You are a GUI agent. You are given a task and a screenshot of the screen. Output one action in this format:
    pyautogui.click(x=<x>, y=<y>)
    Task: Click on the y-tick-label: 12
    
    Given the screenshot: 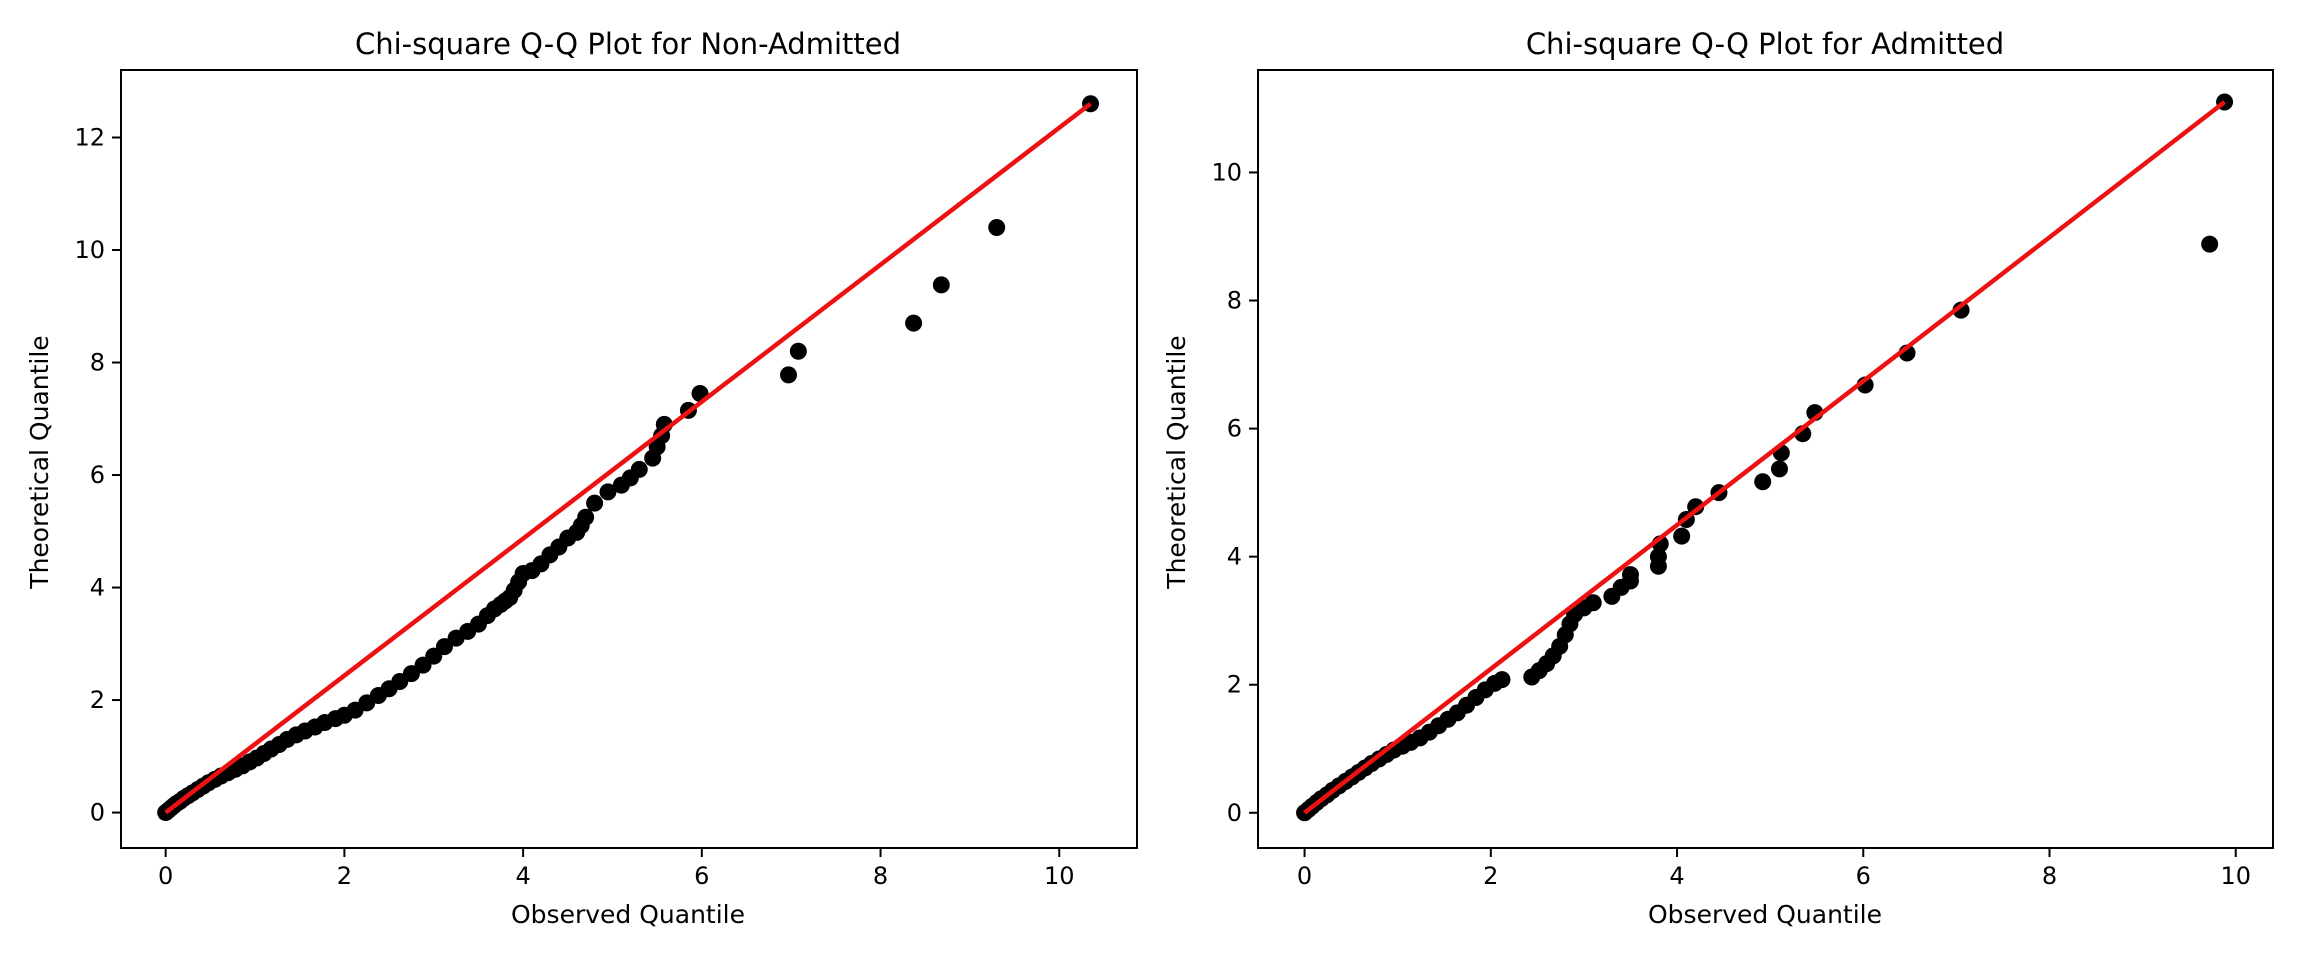 What is the action you would take?
    pyautogui.click(x=89, y=138)
    